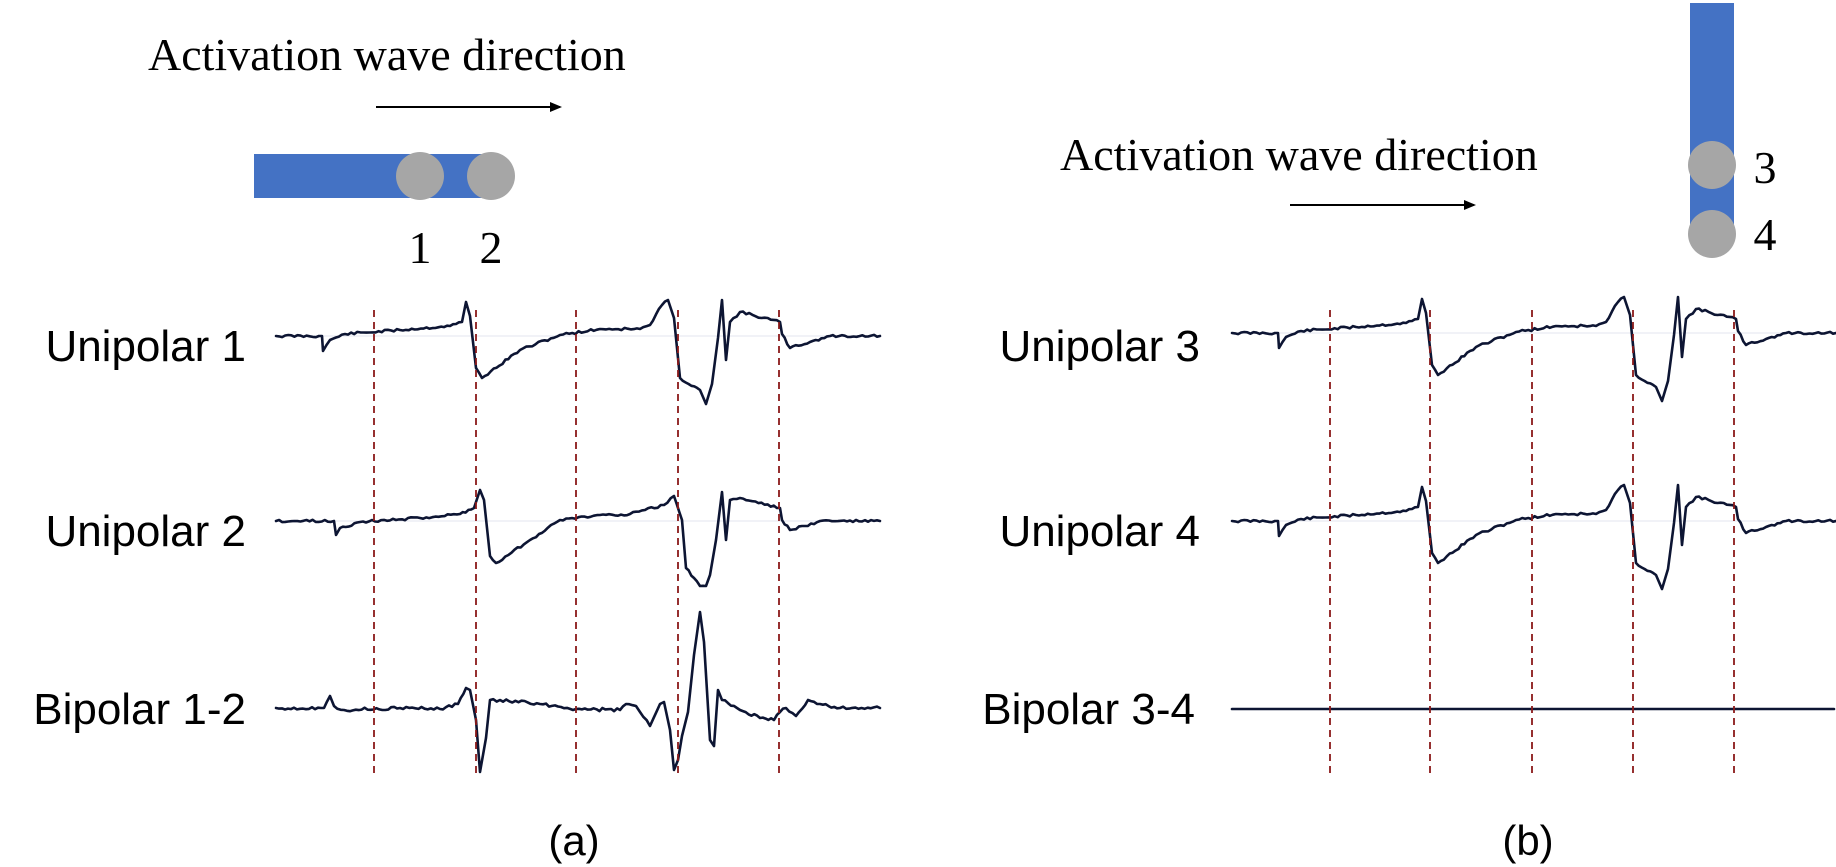 The image size is (1836, 867). What do you see at coordinates (1527, 840) in the screenshot?
I see `panel-b-caption: (b)` at bounding box center [1527, 840].